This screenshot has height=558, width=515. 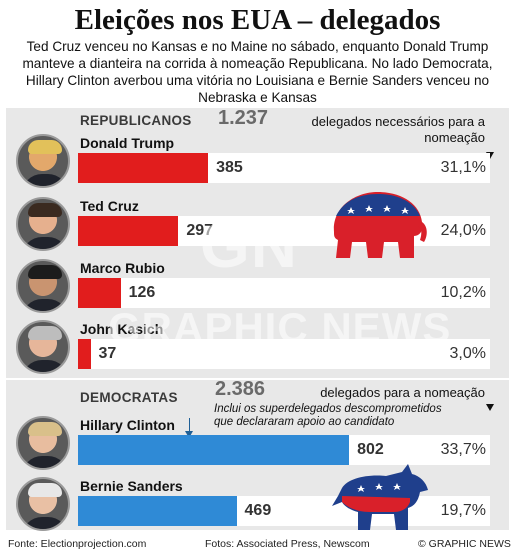 I want to click on percent-label-ted-cruz: 24,0%, so click(x=463, y=230).